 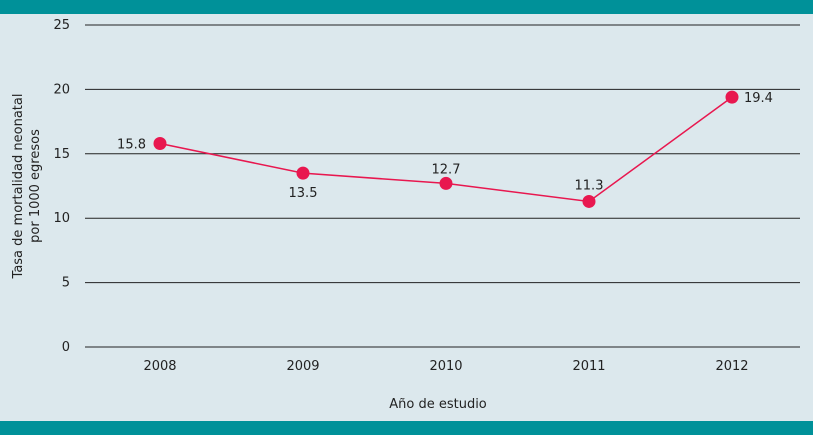 What do you see at coordinates (446, 183) in the screenshot?
I see `data-point-2010` at bounding box center [446, 183].